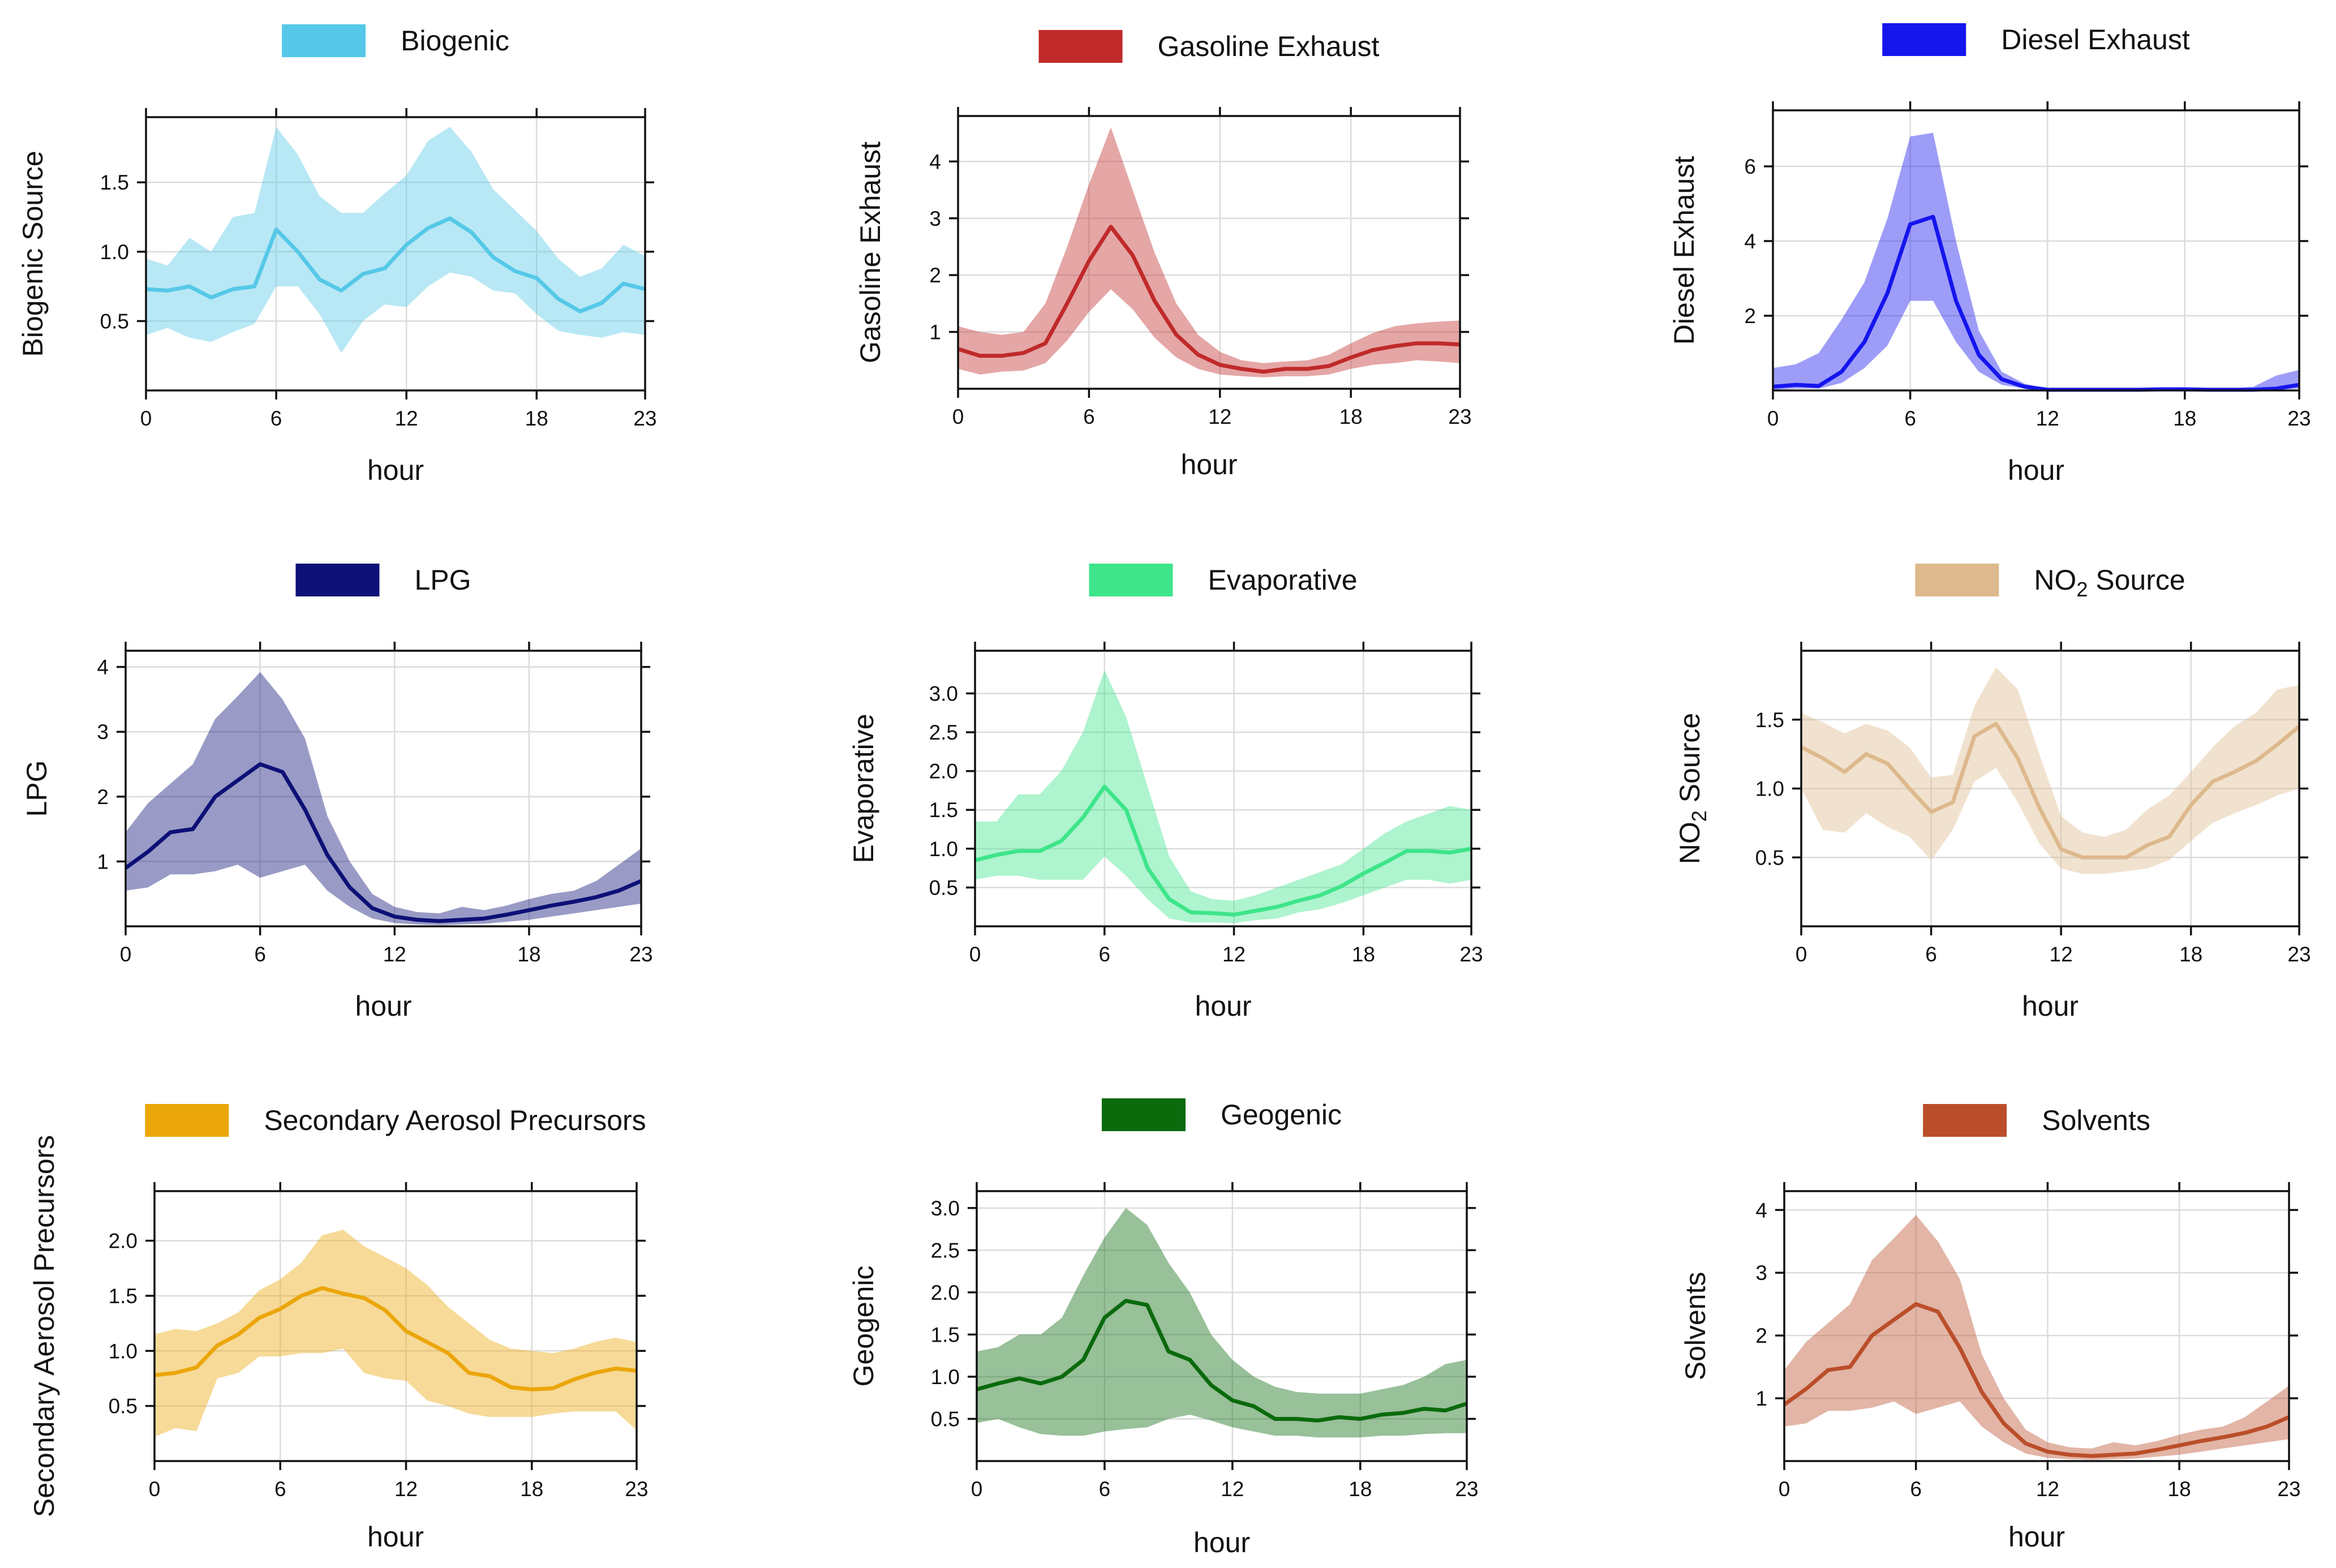 Image resolution: width=2336 pixels, height=1568 pixels. I want to click on legend-label-suffix: Source, so click(2136, 580).